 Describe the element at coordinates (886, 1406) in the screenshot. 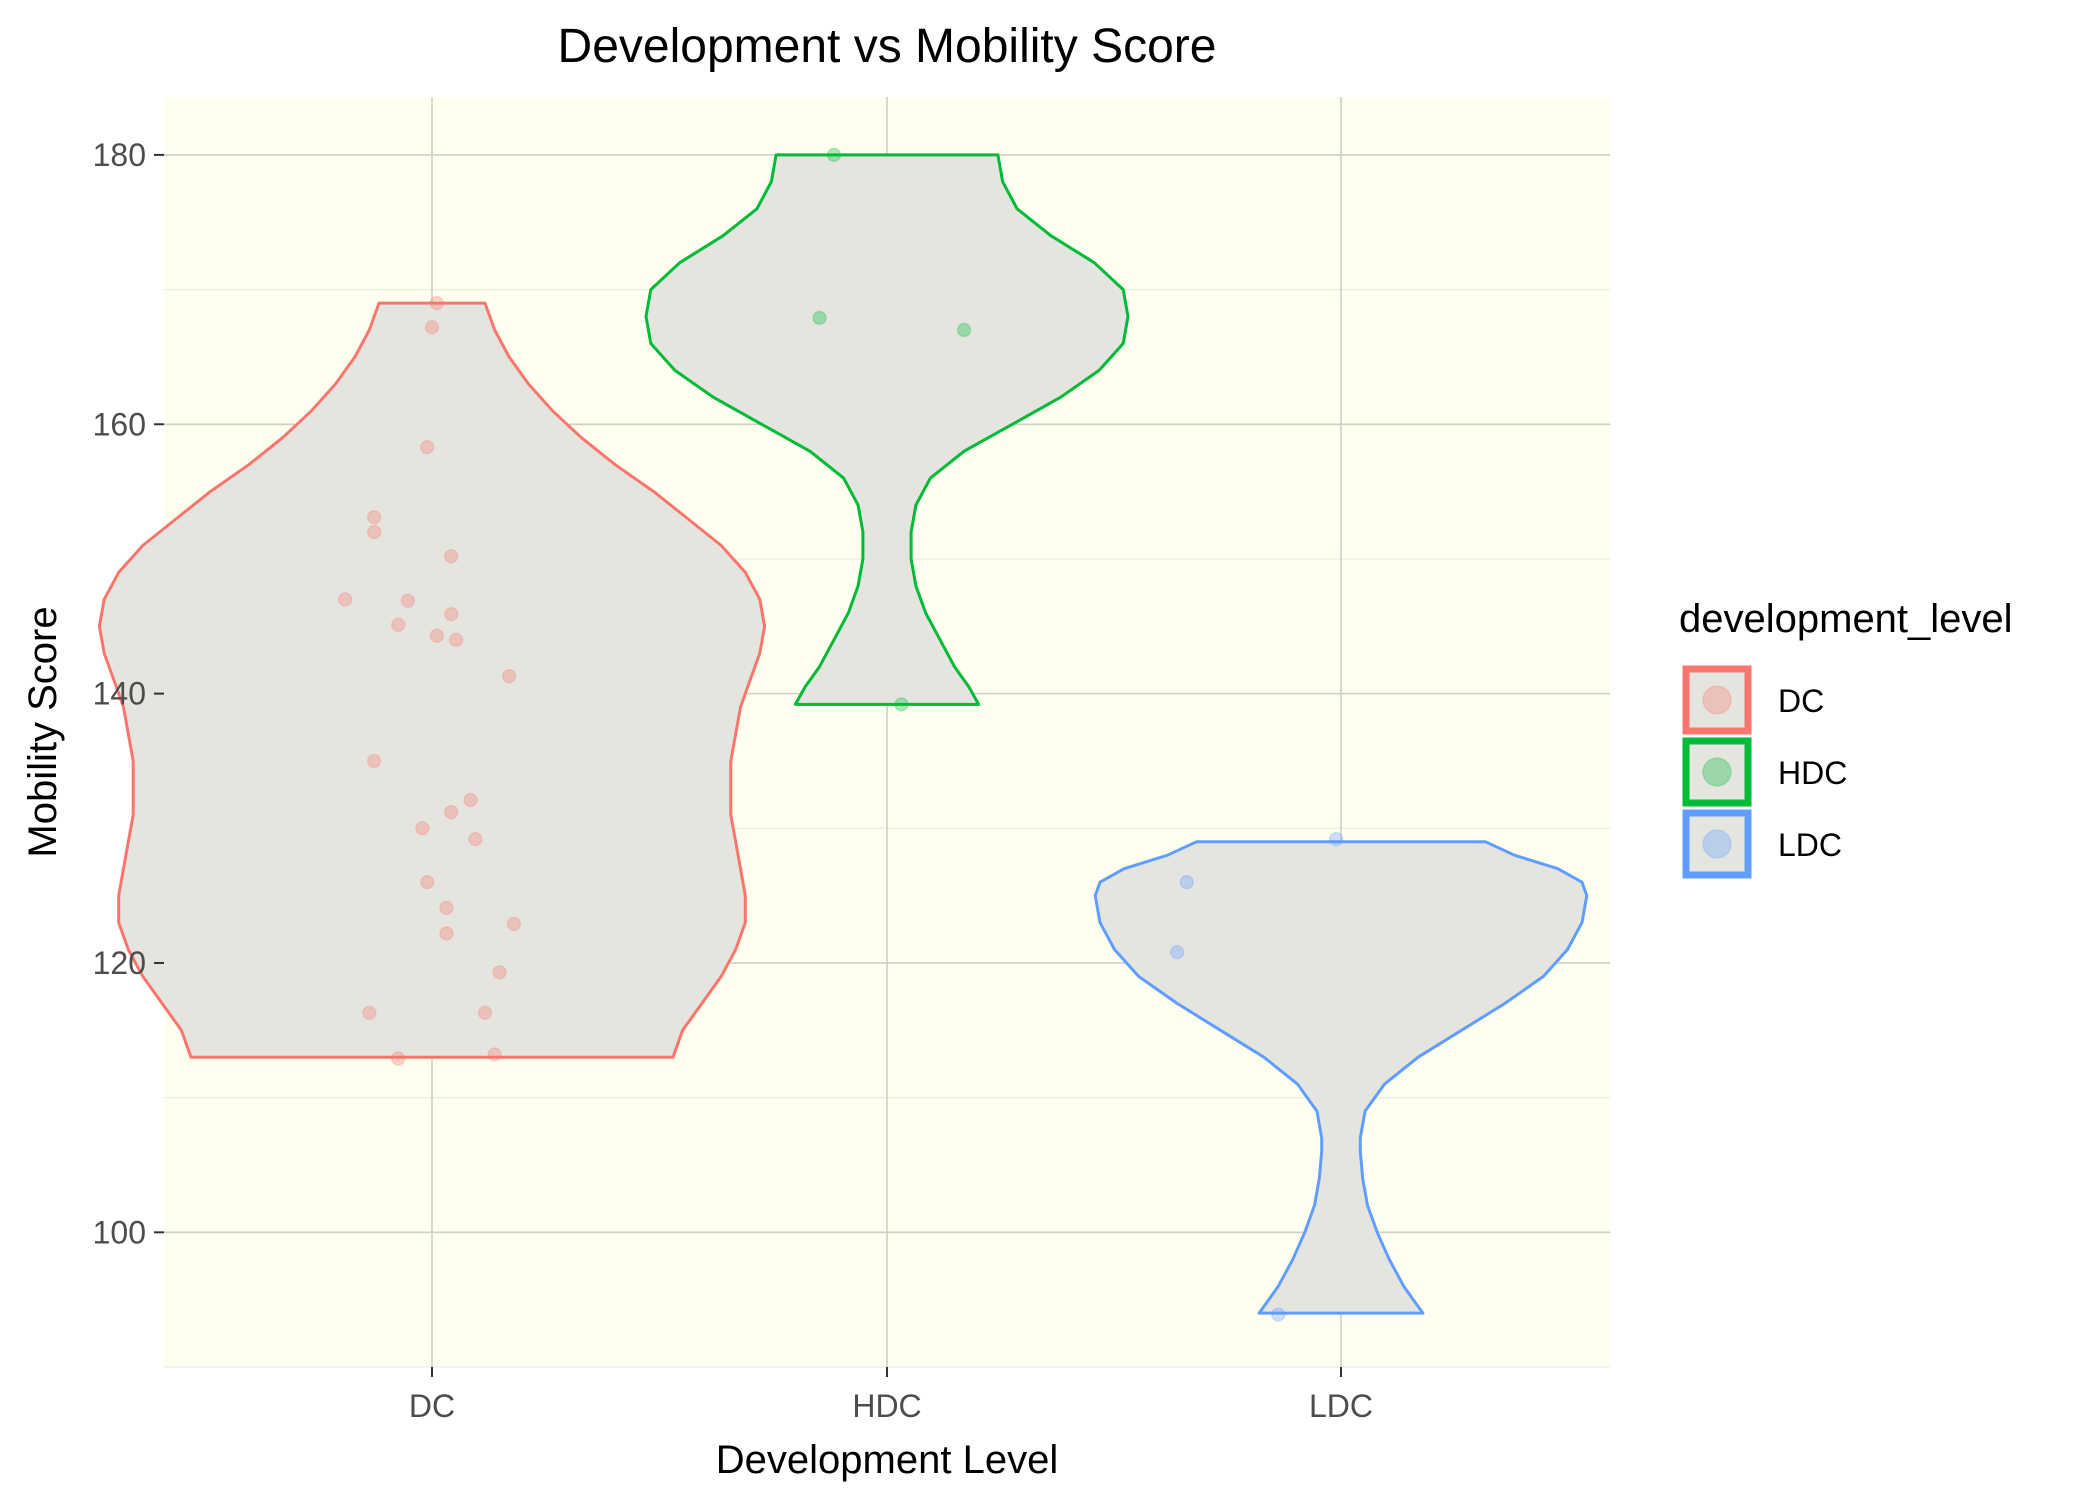

I see `x-tick-label: HDC` at that location.